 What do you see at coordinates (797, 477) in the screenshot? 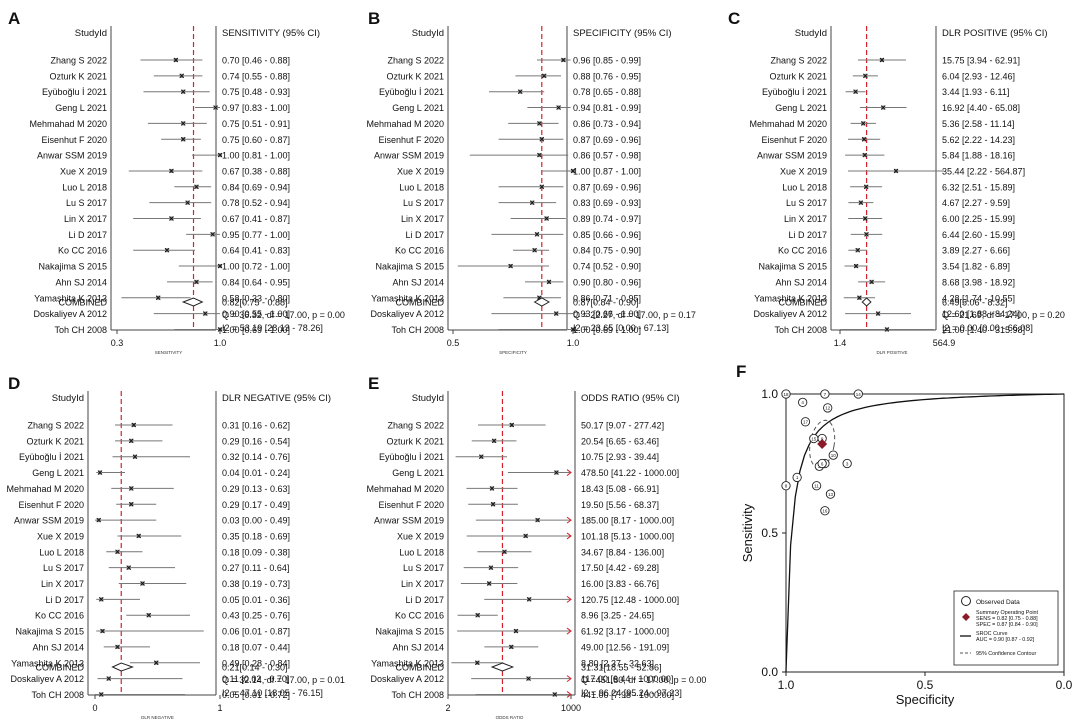
I see `observed-point-label: 1` at bounding box center [797, 477].